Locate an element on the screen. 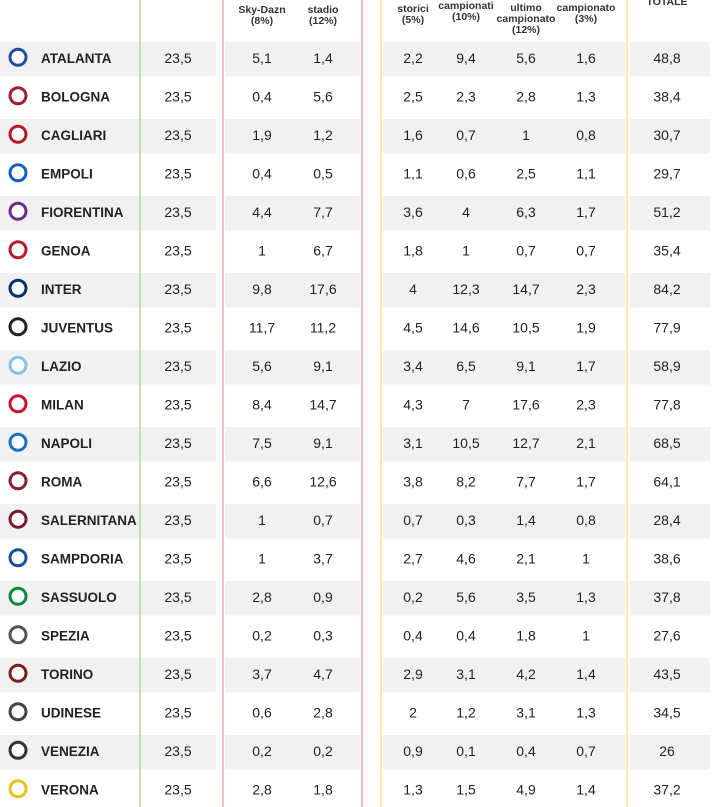 Image resolution: width=712 pixels, height=807 pixels. cell-value: 1,3 is located at coordinates (586, 597).